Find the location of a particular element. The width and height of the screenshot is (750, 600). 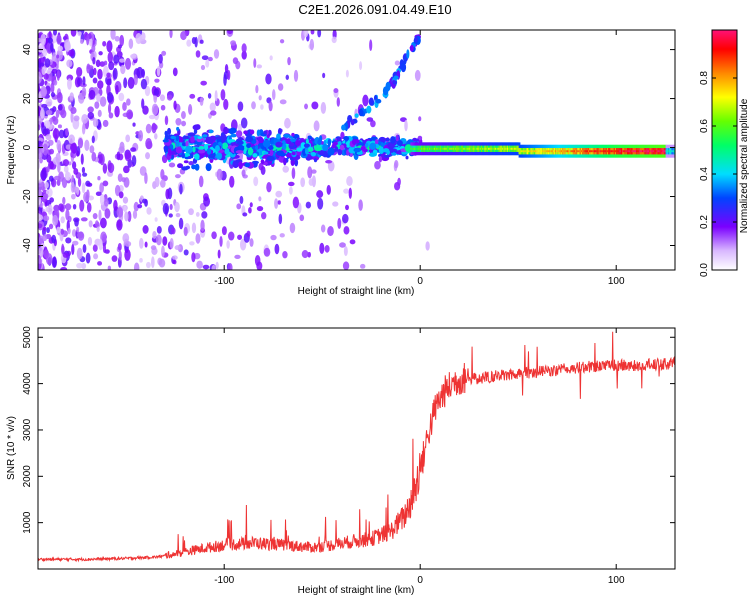

x-tick-label: 100 is located at coordinates (616, 580).